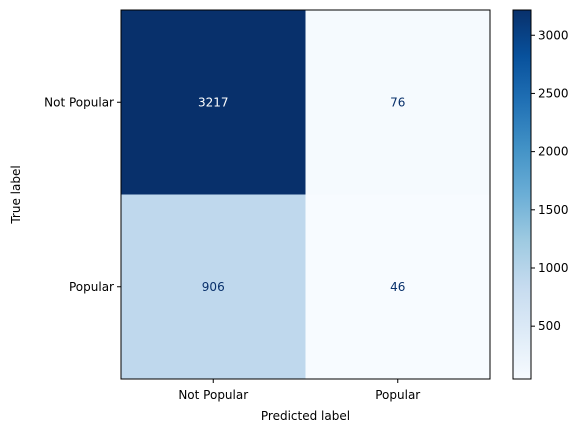 The width and height of the screenshot is (588, 432). What do you see at coordinates (553, 93) in the screenshot?
I see `colorbar-tick-label: 2500` at bounding box center [553, 93].